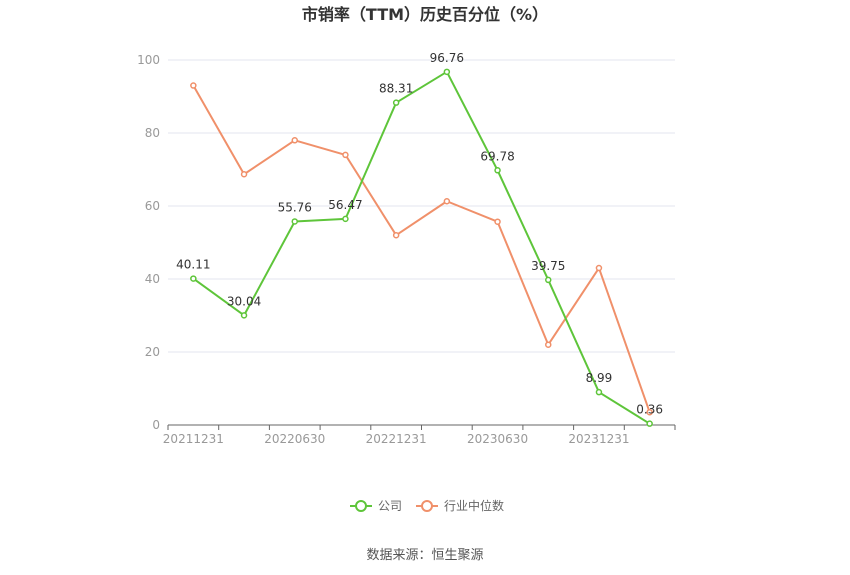 This screenshot has height=575, width=850. Describe the element at coordinates (294, 439) in the screenshot. I see `x-tick-label-20220630: 20220630` at that location.